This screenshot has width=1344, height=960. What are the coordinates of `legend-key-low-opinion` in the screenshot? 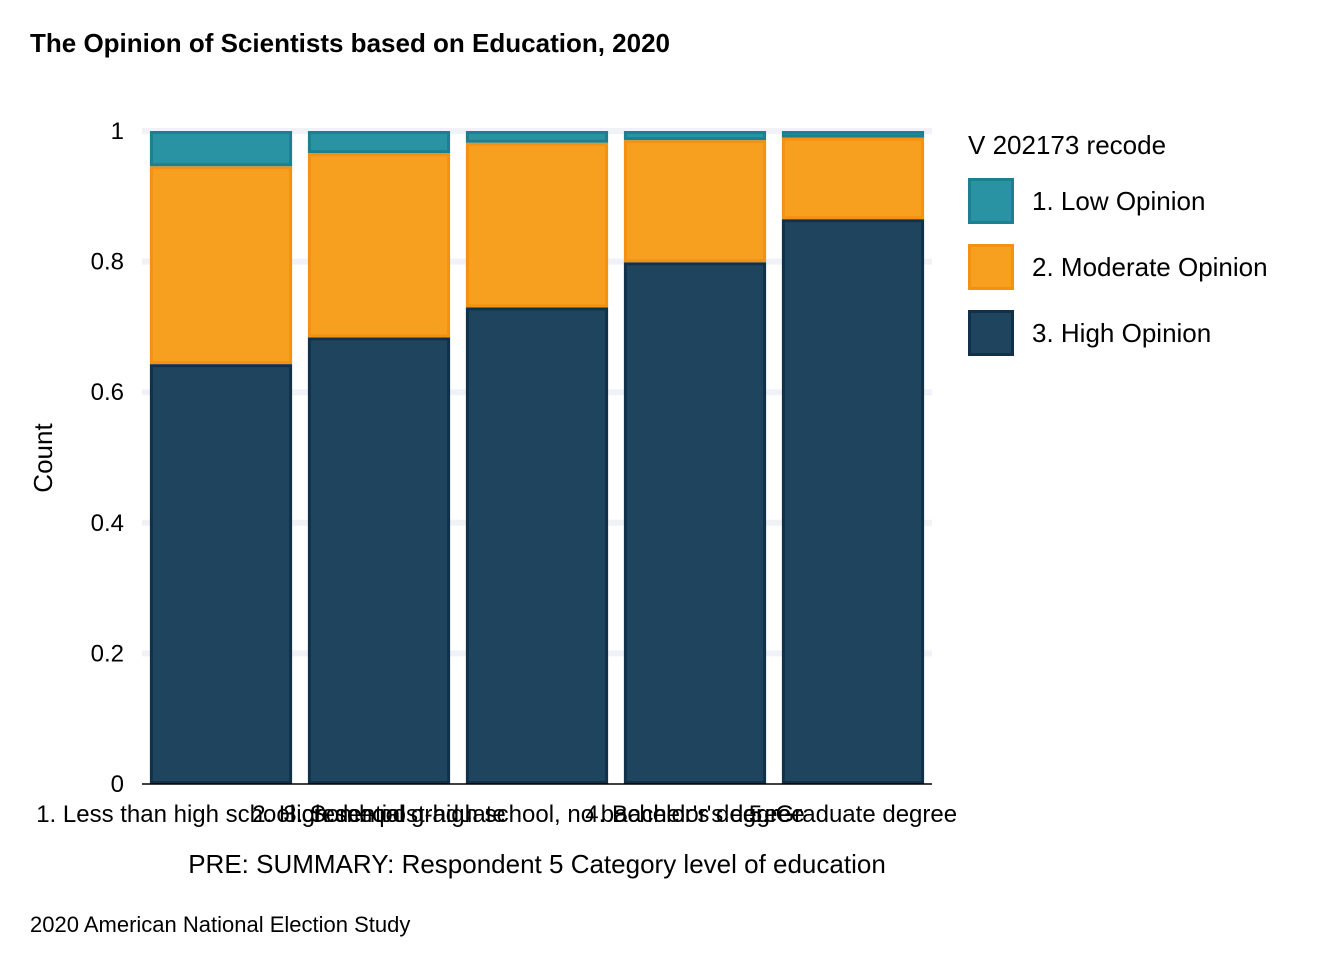 It's located at (991, 201).